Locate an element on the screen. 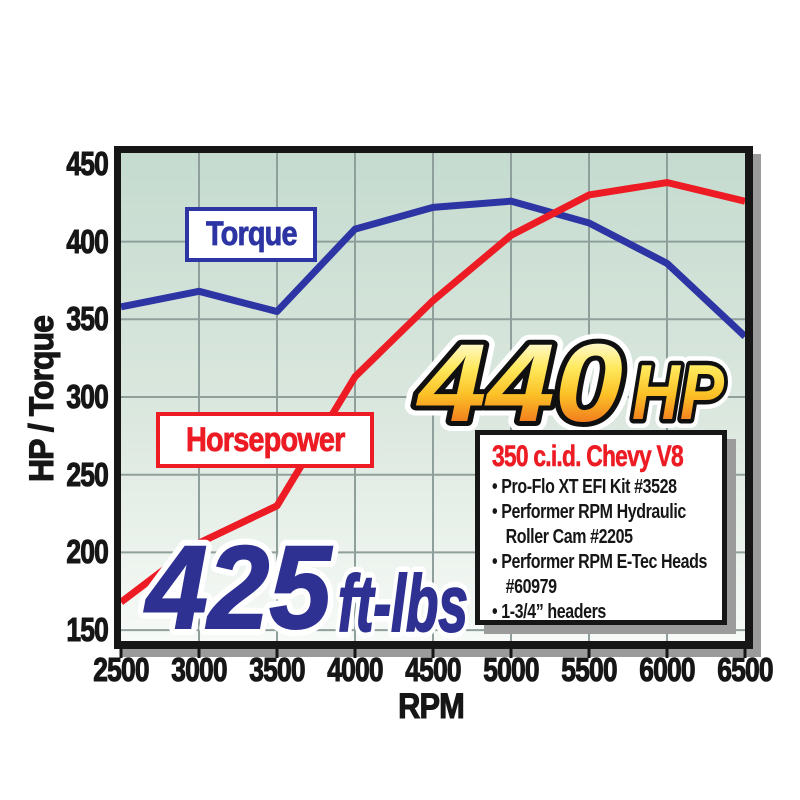 The height and width of the screenshot is (800, 800). horsepower-curve-label: Horsepower is located at coordinates (265, 440).